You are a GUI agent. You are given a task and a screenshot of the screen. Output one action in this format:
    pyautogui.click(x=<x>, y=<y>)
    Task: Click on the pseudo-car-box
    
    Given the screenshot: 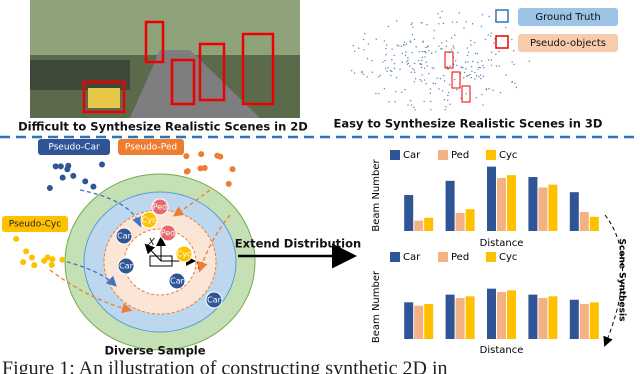 What is the action you would take?
    pyautogui.click(x=74, y=147)
    